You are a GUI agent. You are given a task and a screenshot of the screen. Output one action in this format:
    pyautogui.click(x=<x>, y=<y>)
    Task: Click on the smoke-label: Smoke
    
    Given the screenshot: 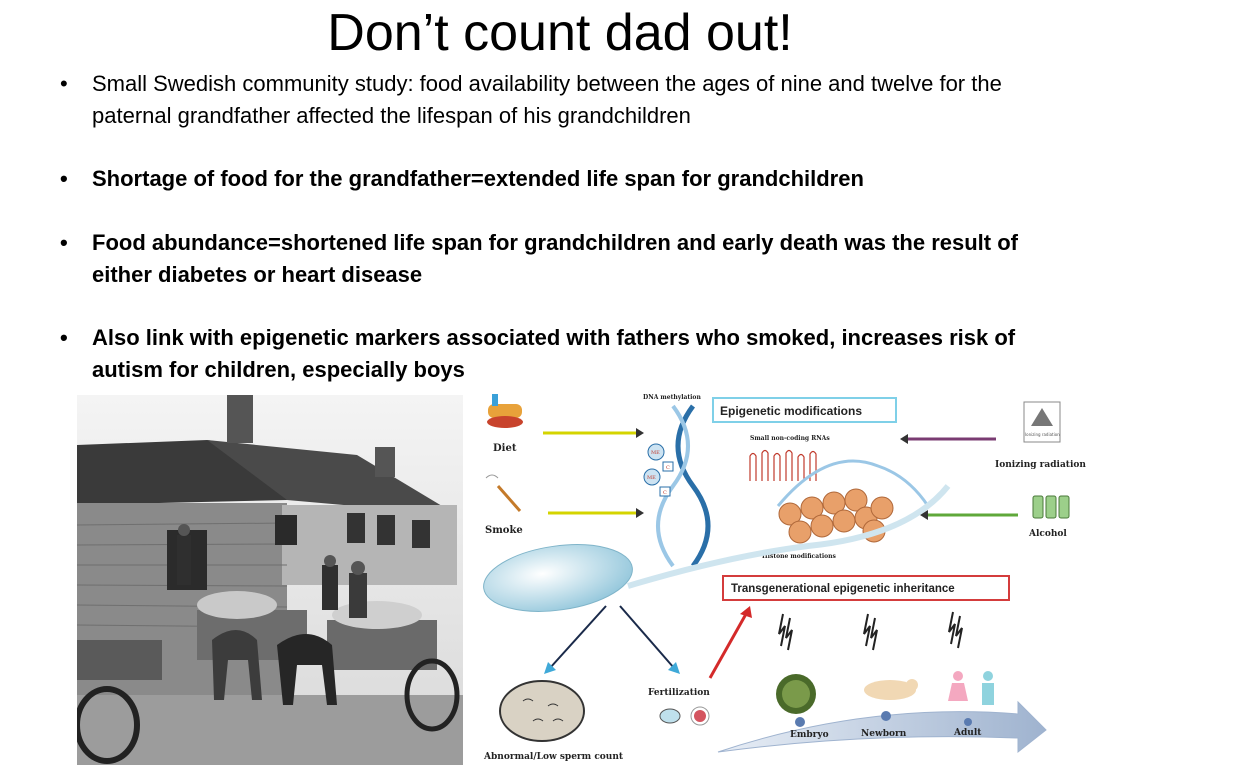 What is the action you would take?
    pyautogui.click(x=504, y=530)
    